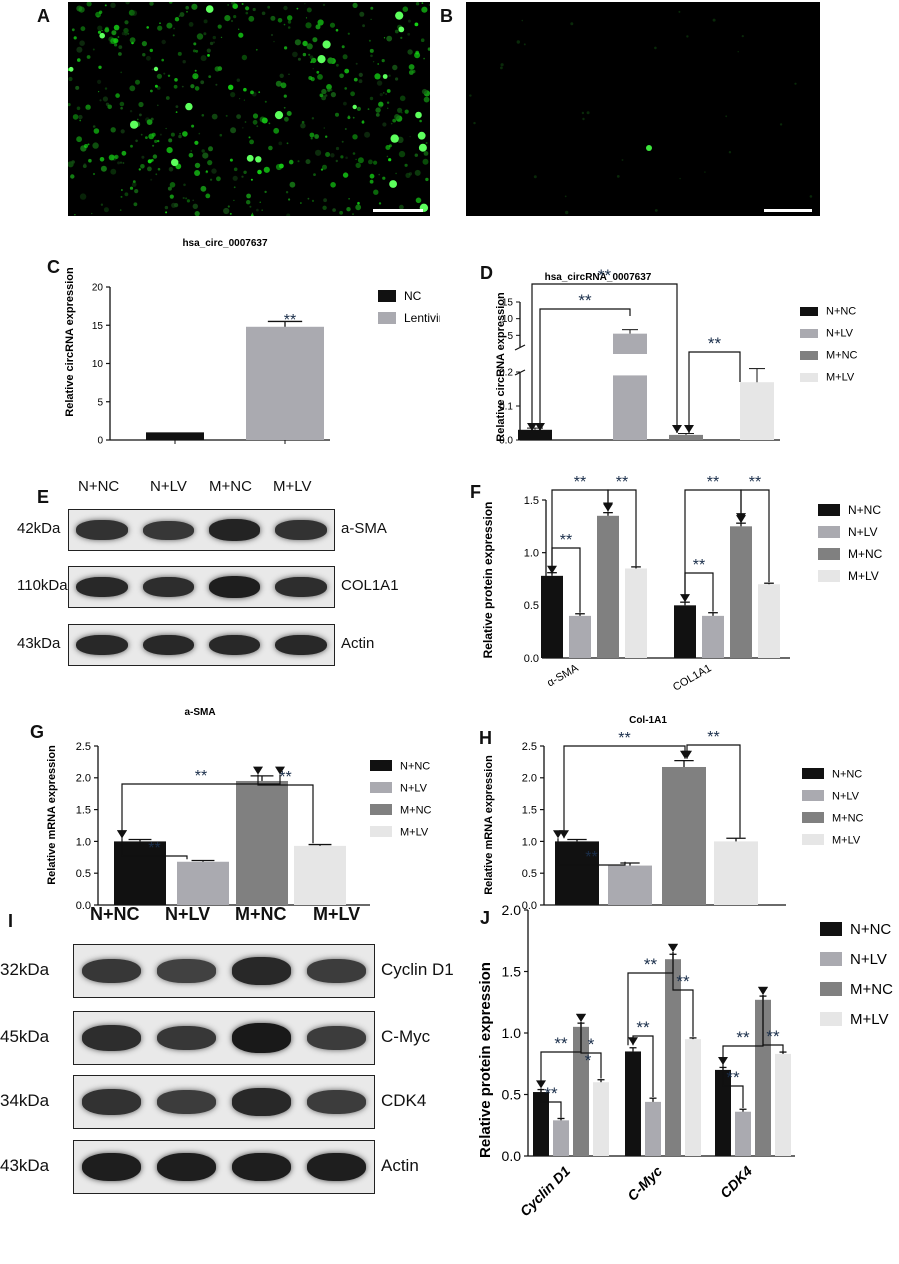  What do you see at coordinates (813, 773) in the screenshot?
I see `legend-swatch` at bounding box center [813, 773].